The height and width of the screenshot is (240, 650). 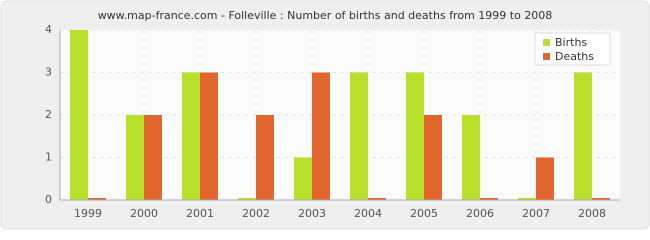 What do you see at coordinates (480, 213) in the screenshot?
I see `x-tick-label: 2006` at bounding box center [480, 213].